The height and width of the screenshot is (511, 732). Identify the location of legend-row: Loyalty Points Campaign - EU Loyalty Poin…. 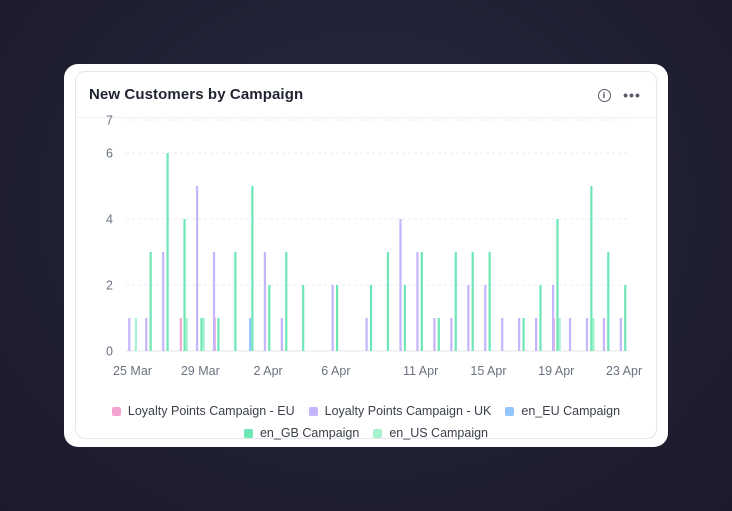
(366, 411).